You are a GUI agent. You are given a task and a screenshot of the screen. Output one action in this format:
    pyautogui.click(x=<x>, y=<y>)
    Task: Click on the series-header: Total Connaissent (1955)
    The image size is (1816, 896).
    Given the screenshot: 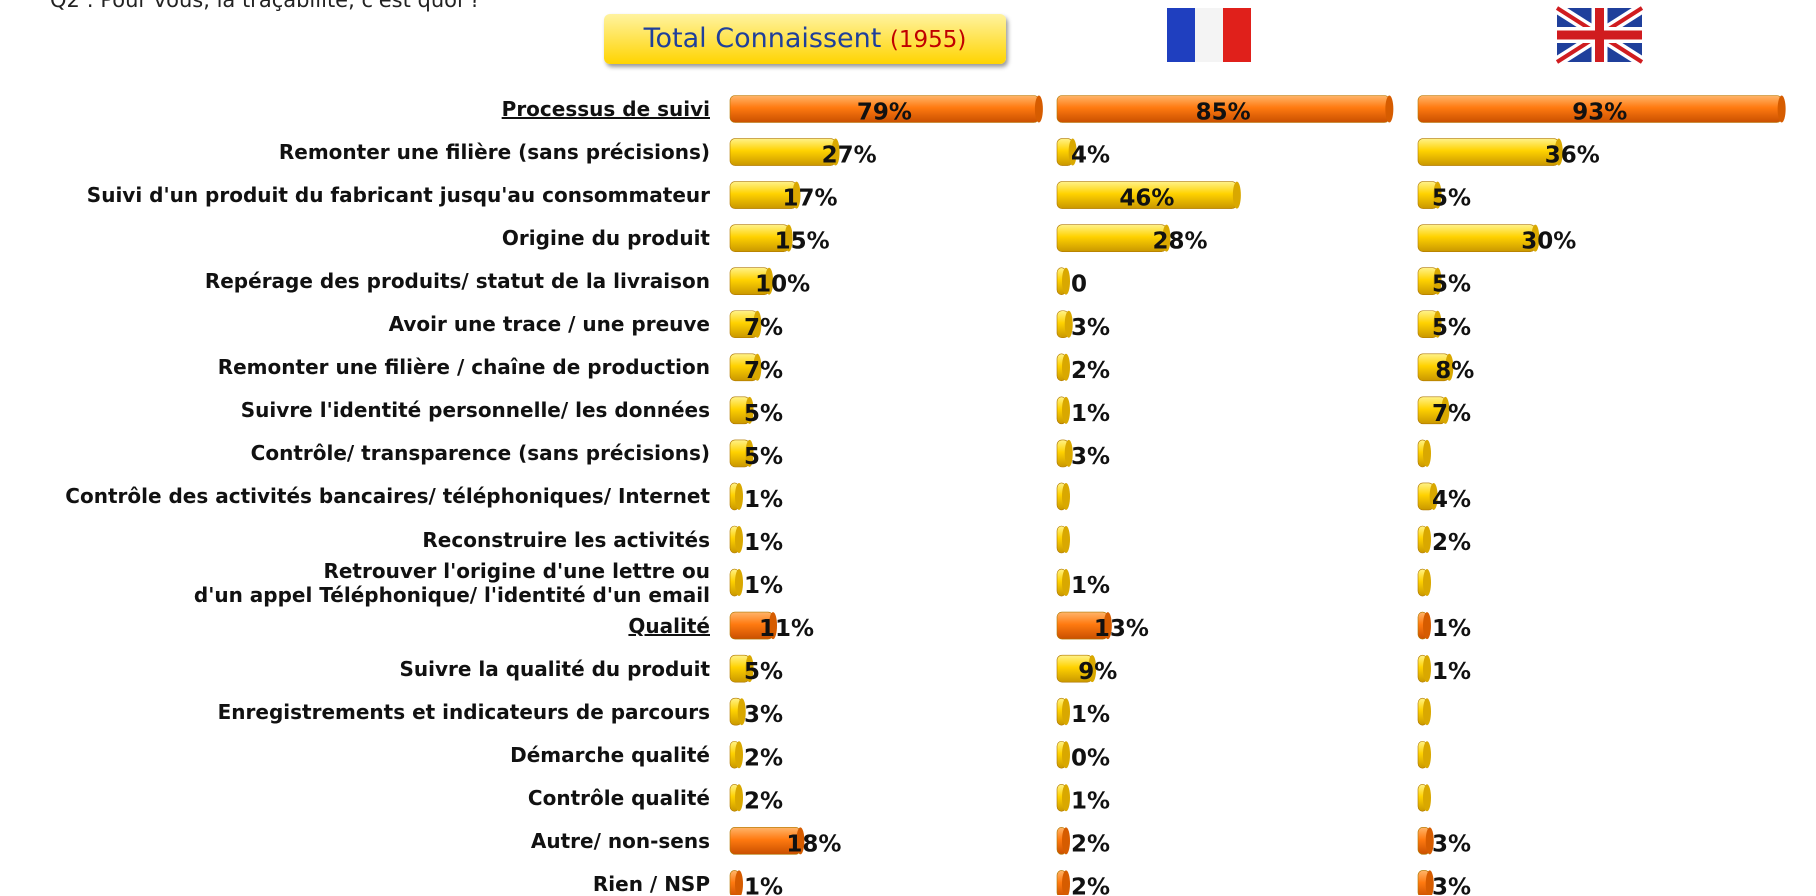 What is the action you would take?
    pyautogui.click(x=805, y=39)
    